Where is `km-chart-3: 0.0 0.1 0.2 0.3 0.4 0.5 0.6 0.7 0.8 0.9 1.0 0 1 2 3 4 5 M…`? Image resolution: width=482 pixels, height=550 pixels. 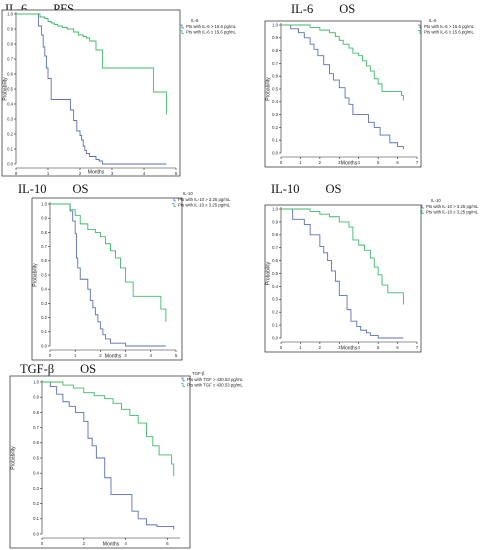 km-chart-3: 0.0 0.1 0.2 0.3 0.4 0.5 0.6 0.7 0.8 0.9 1.0 0 1 2 3 4 5 M… is located at coordinates (131, 276).